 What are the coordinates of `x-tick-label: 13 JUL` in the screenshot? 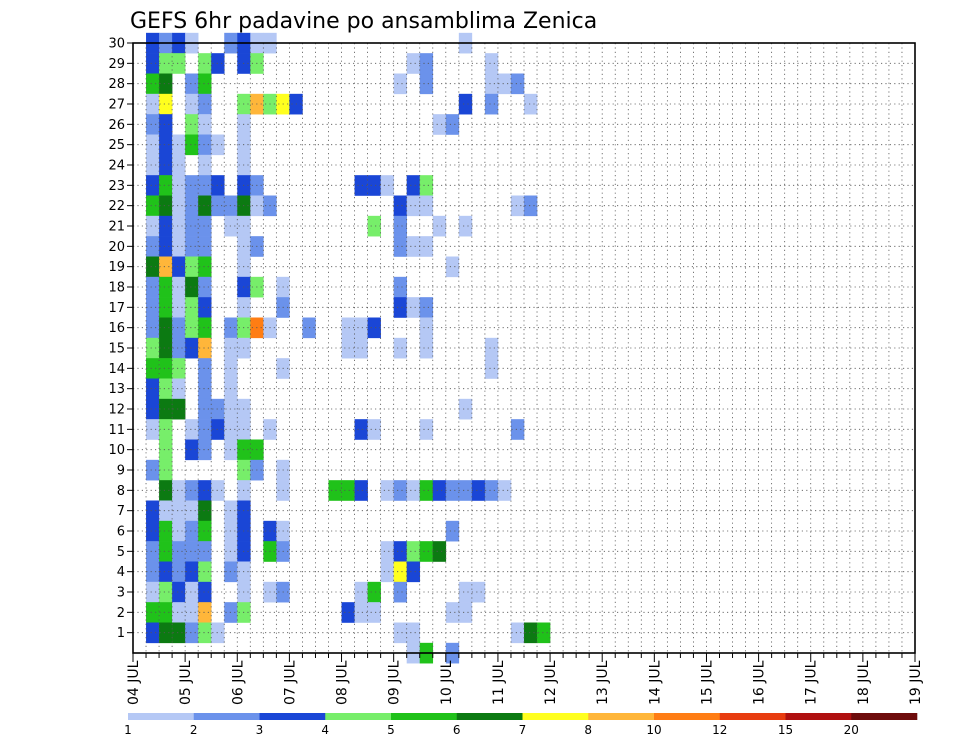 It's located at (603, 682).